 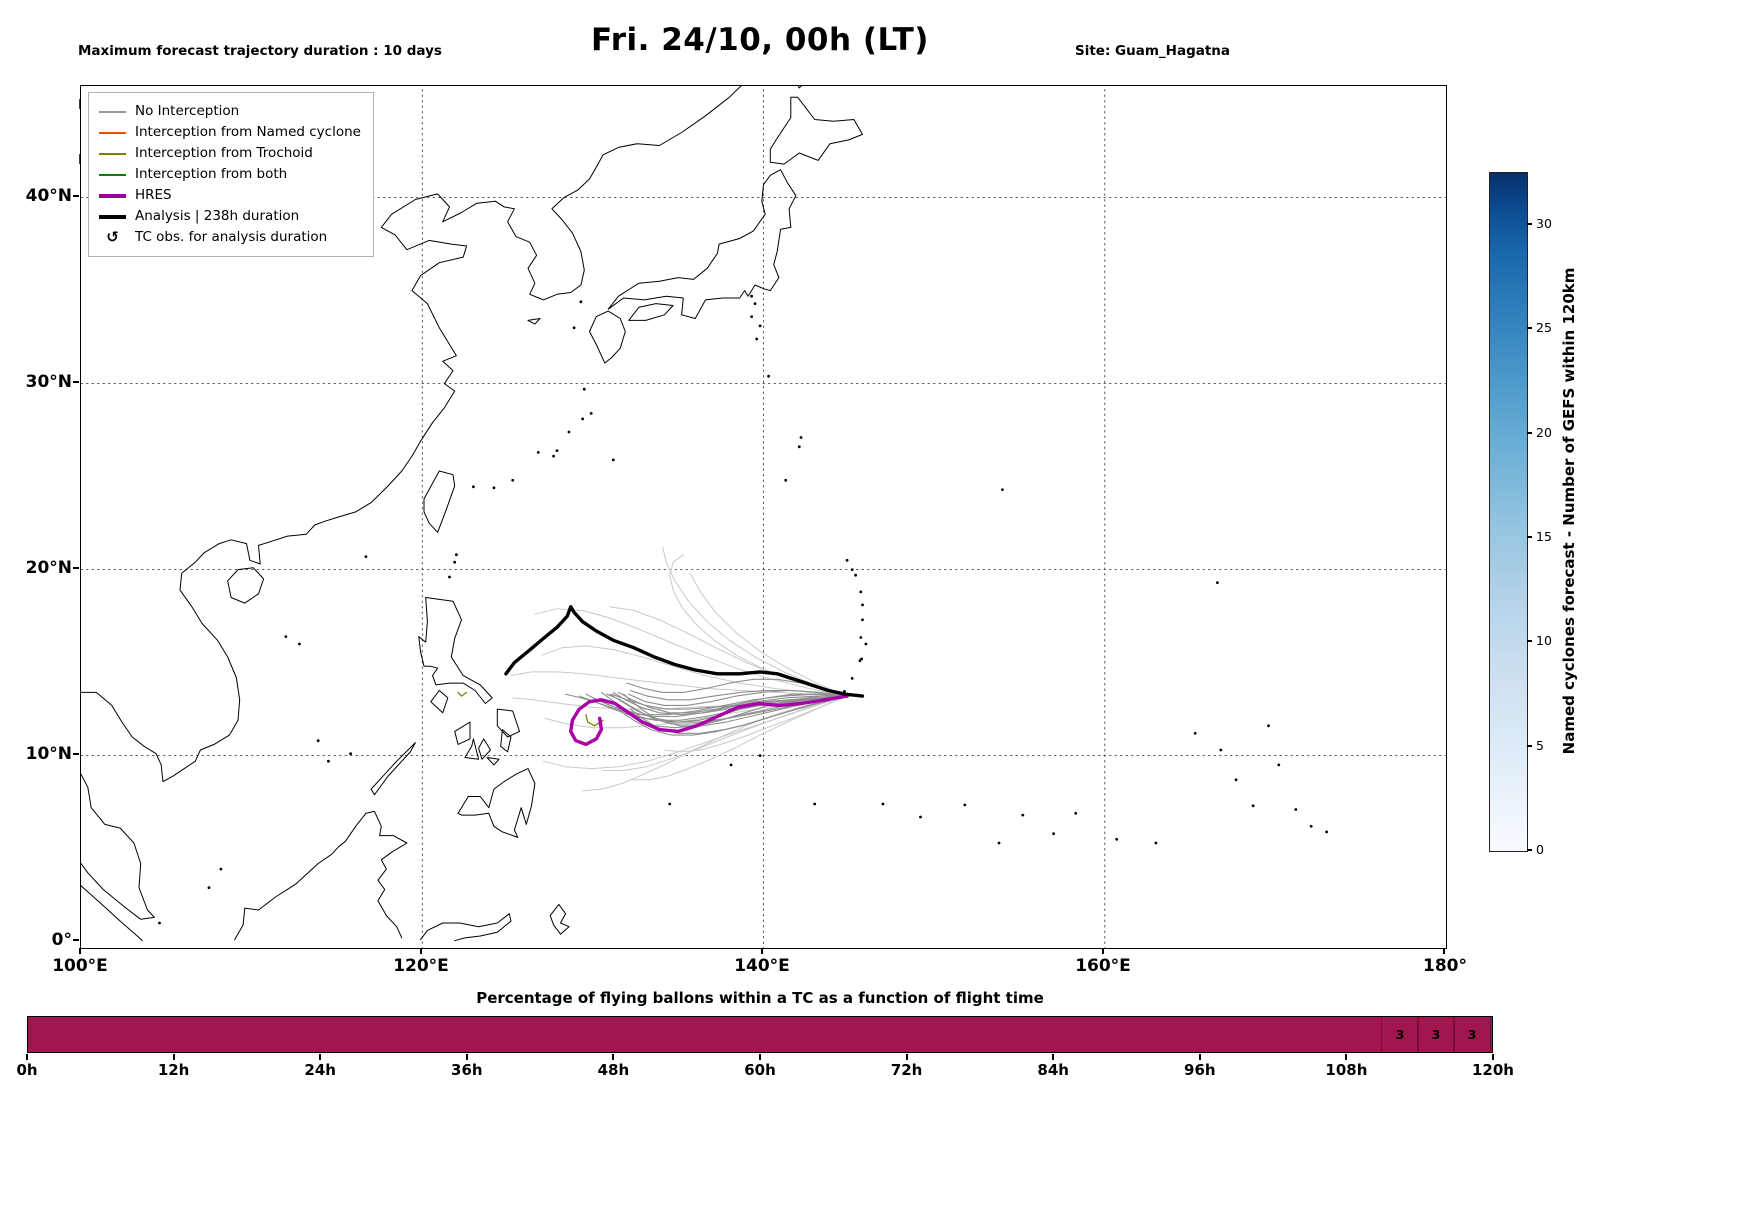 What do you see at coordinates (762, 966) in the screenshot?
I see `x-tick-label-140e: 140°E` at bounding box center [762, 966].